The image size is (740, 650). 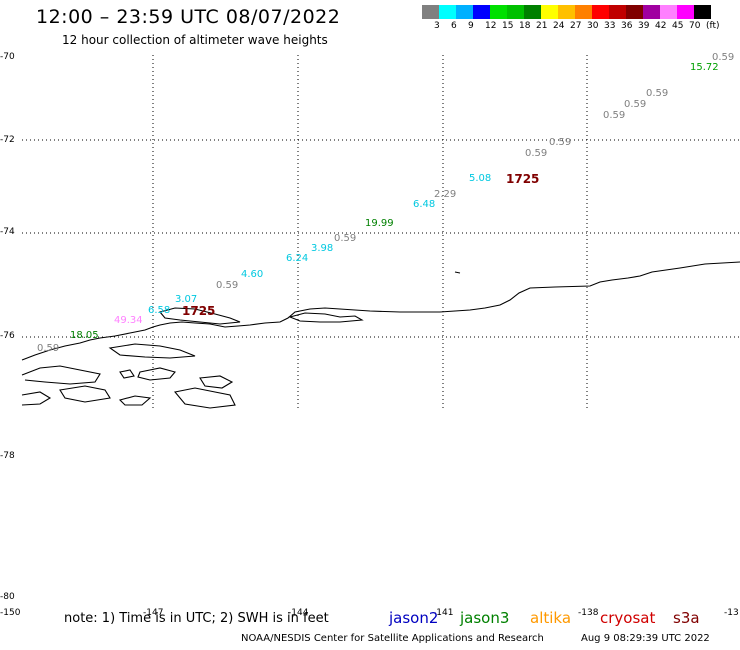 I want to click on satellite-label-jason3: jason3, so click(x=485, y=618).